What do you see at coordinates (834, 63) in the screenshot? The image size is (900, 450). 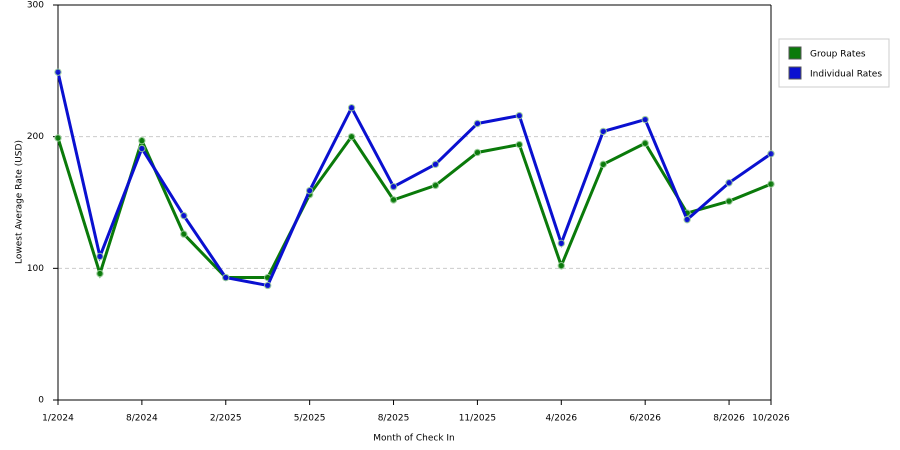 I see `legend-box` at bounding box center [834, 63].